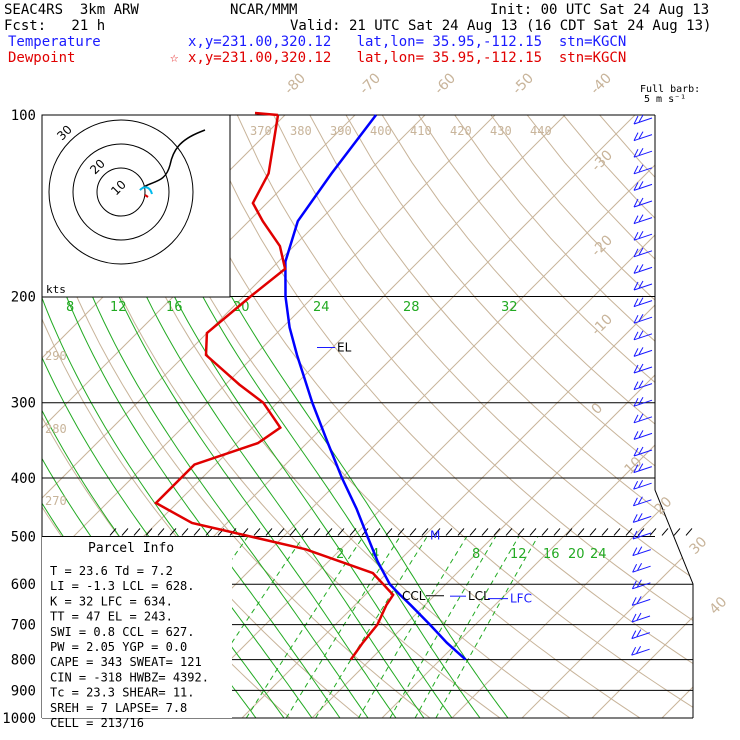  What do you see at coordinates (602, 245) in the screenshot?
I see `isotherm-tick-label: -20` at bounding box center [602, 245].